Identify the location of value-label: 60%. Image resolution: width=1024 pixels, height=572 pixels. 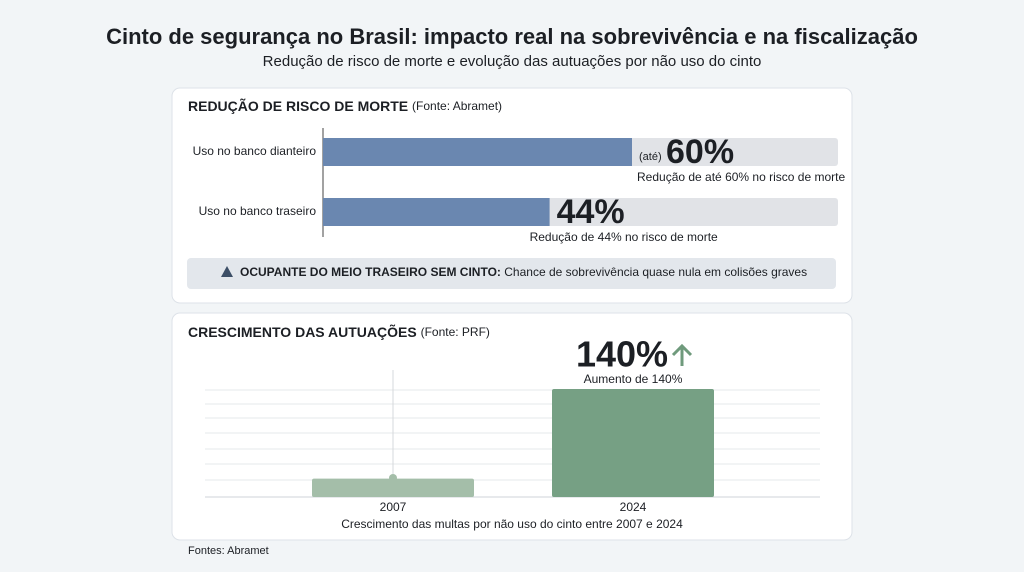
(700, 152).